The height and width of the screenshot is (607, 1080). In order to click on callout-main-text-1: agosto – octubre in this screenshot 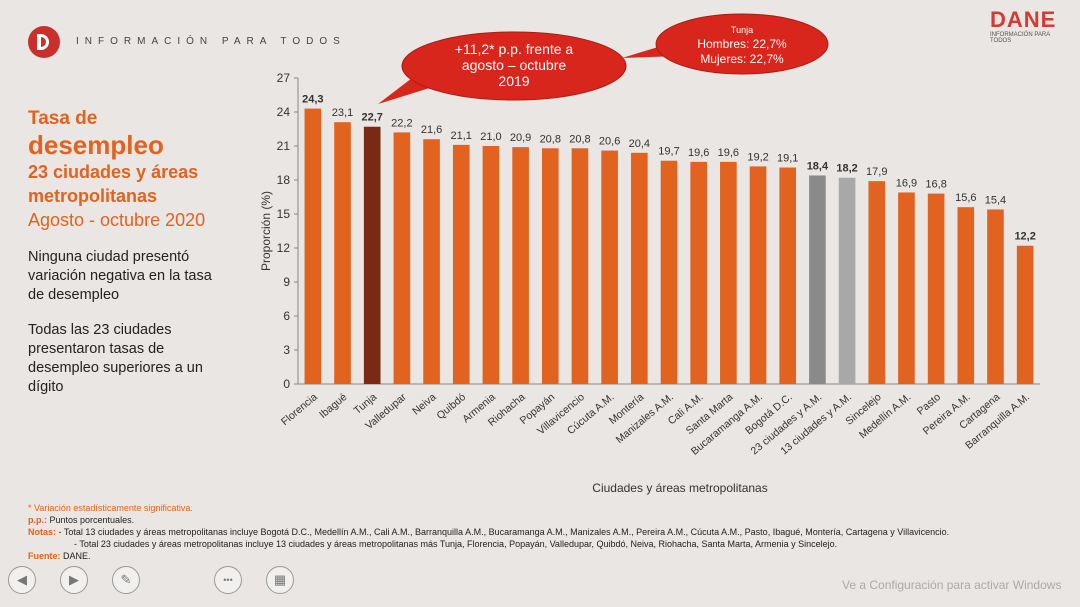, I will do `click(514, 65)`.